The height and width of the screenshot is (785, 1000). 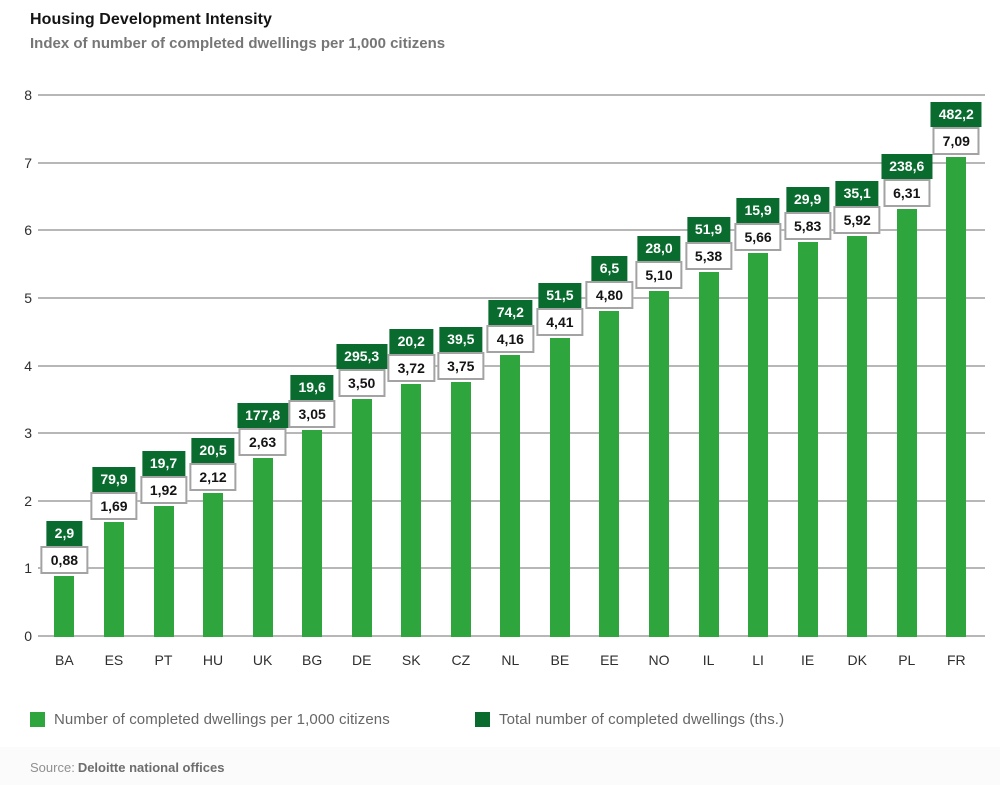 I want to click on bar-label-stack: 51,9 5,38, so click(x=708, y=244).